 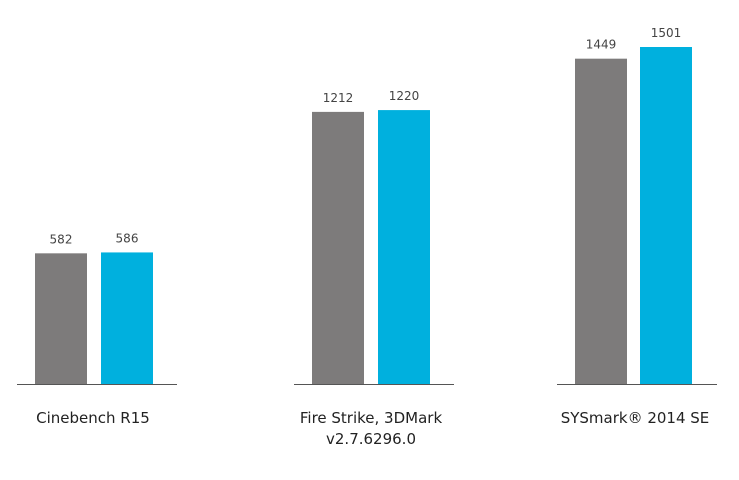 What do you see at coordinates (127, 238) in the screenshot?
I see `data-label: 586` at bounding box center [127, 238].